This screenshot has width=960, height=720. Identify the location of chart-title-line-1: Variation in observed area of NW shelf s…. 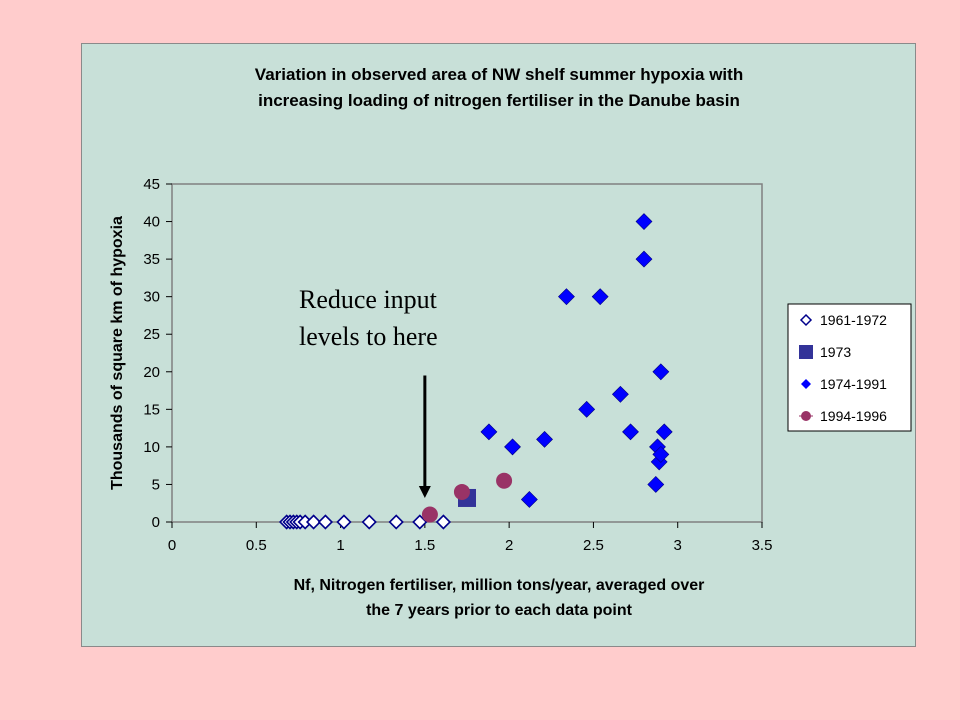
(499, 74).